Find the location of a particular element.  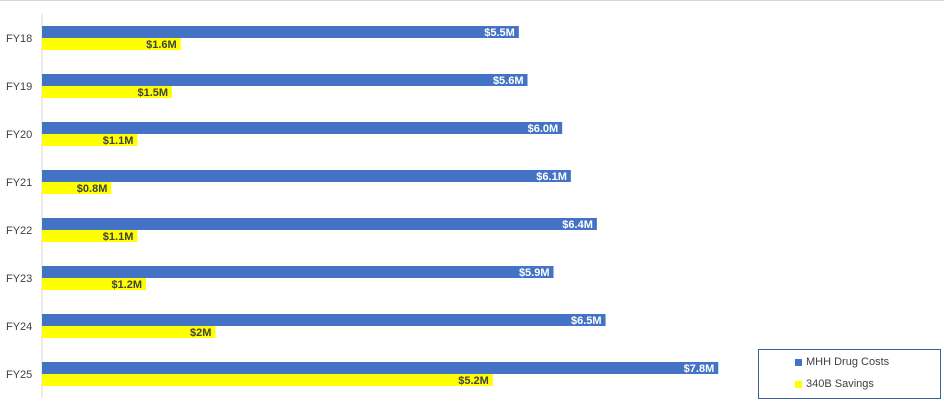

data-label-mhh-drug-costs-fy20: $6.0M is located at coordinates (543, 129).